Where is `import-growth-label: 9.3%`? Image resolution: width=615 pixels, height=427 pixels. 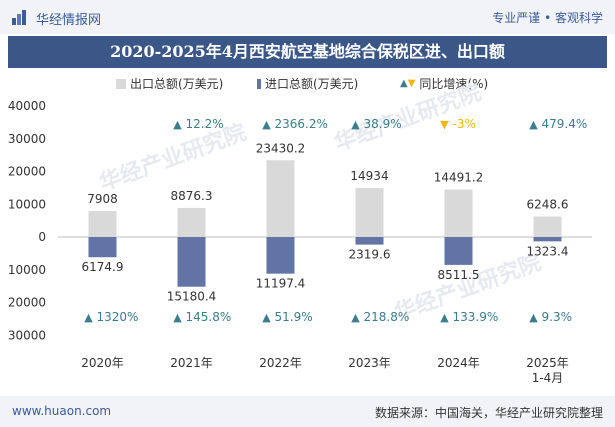 import-growth-label: 9.3% is located at coordinates (557, 317).